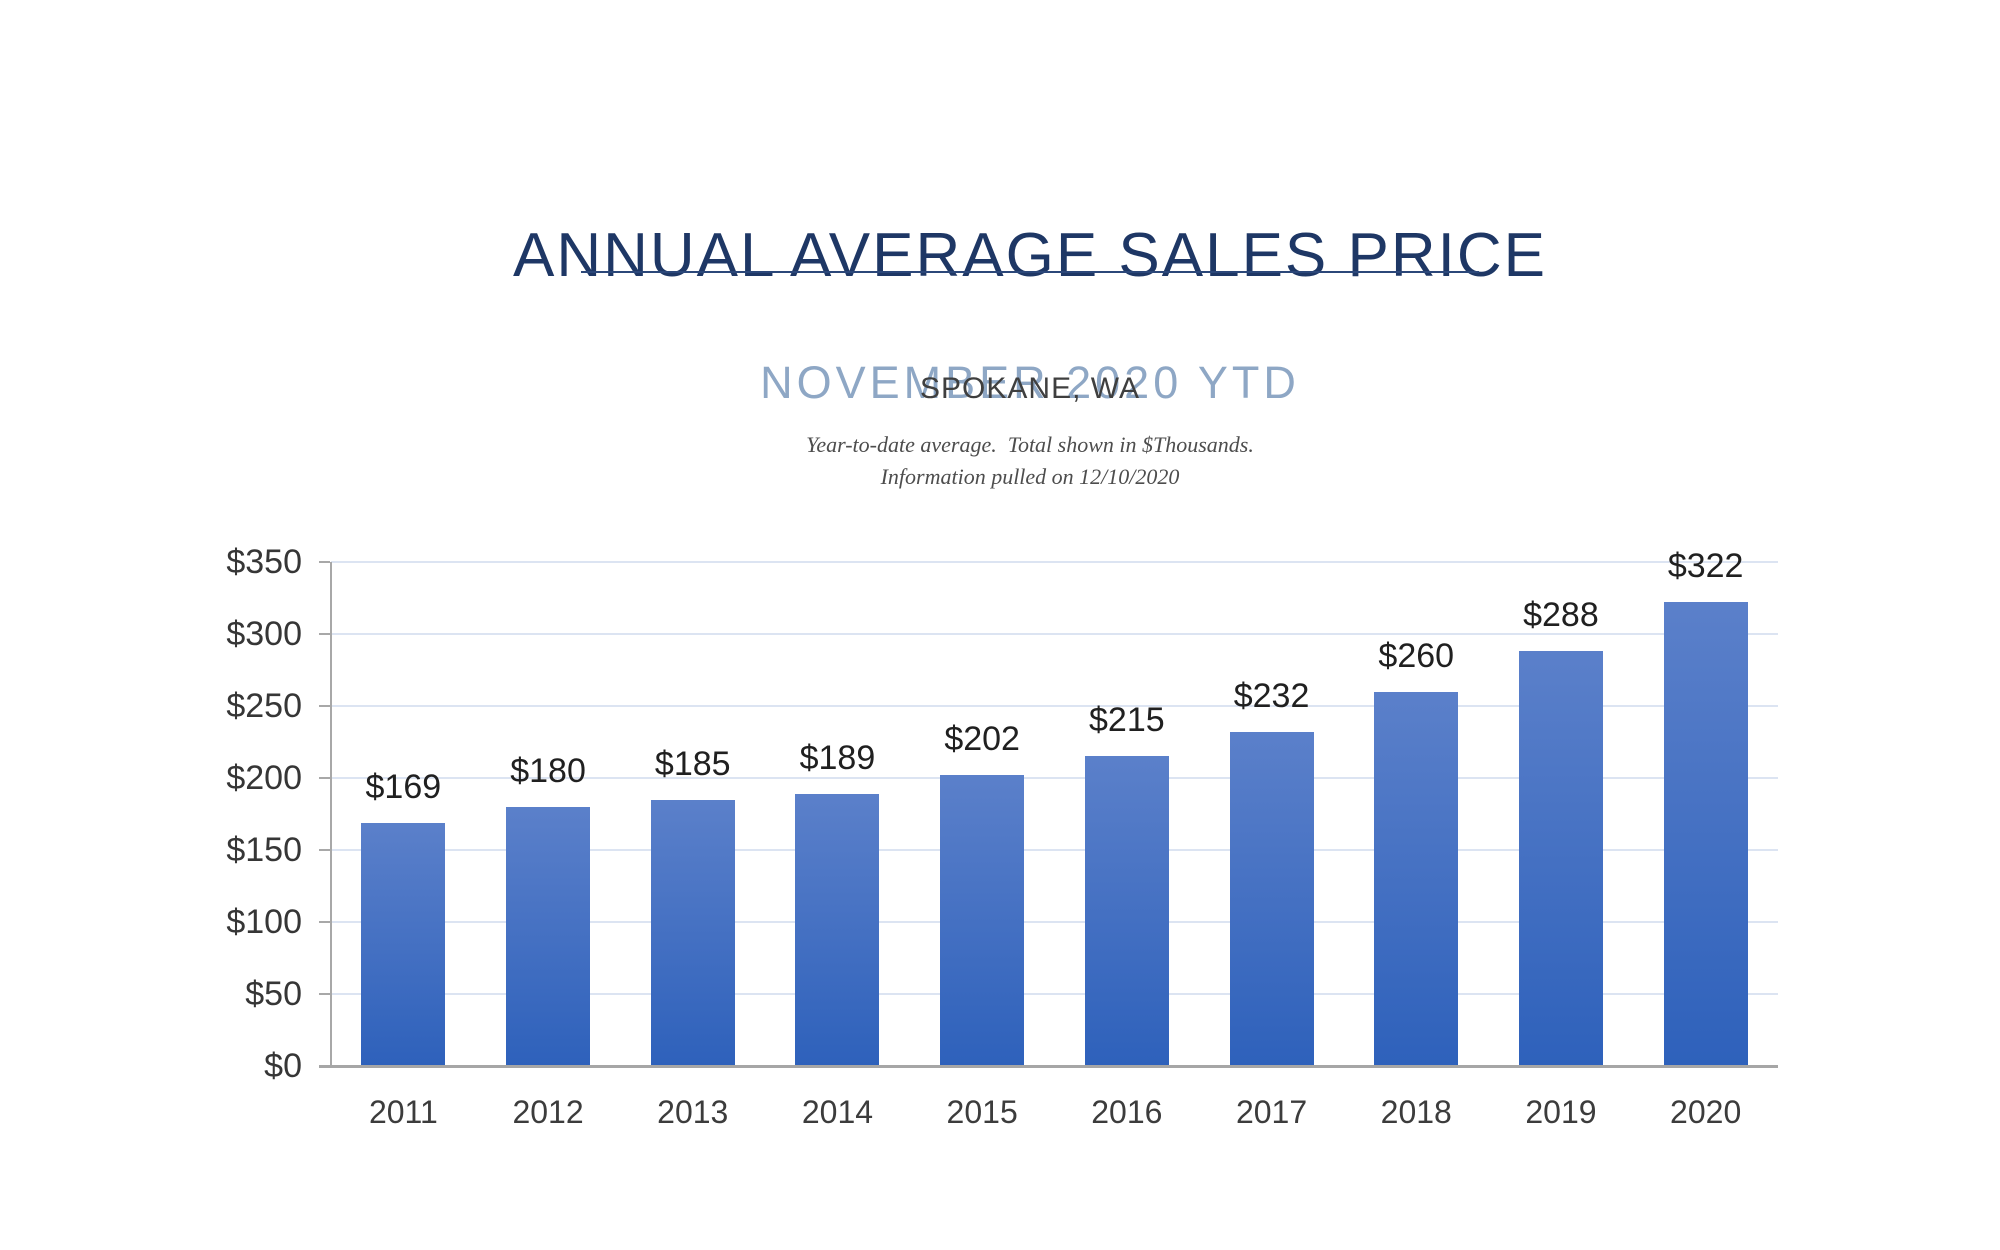  I want to click on bar-2013, so click(692, 932).